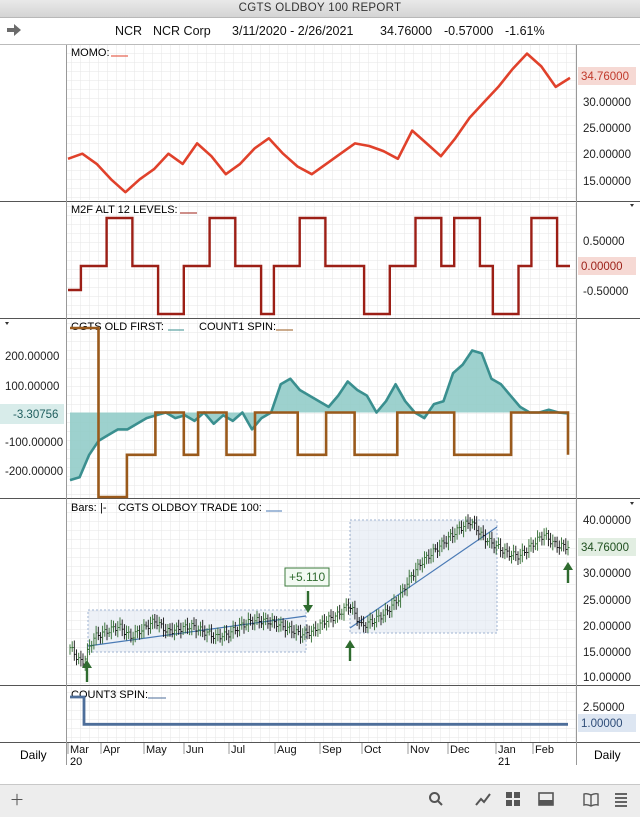 The width and height of the screenshot is (640, 817). What do you see at coordinates (546, 801) in the screenshot?
I see `panel-icon` at bounding box center [546, 801].